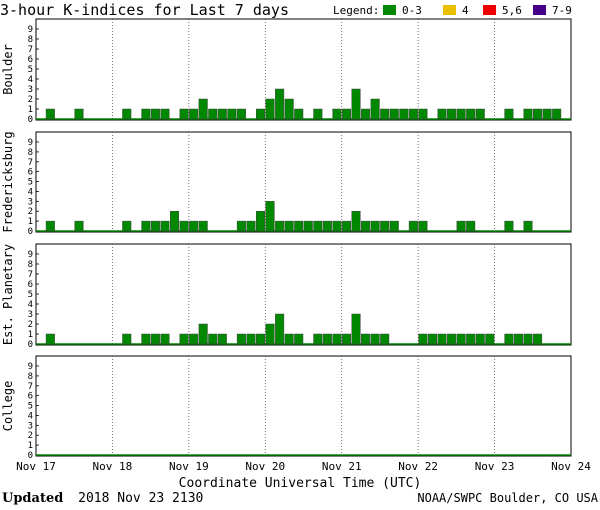 This screenshot has width=600, height=510. What do you see at coordinates (356, 10) in the screenshot?
I see `legend-label: Legend:` at bounding box center [356, 10].